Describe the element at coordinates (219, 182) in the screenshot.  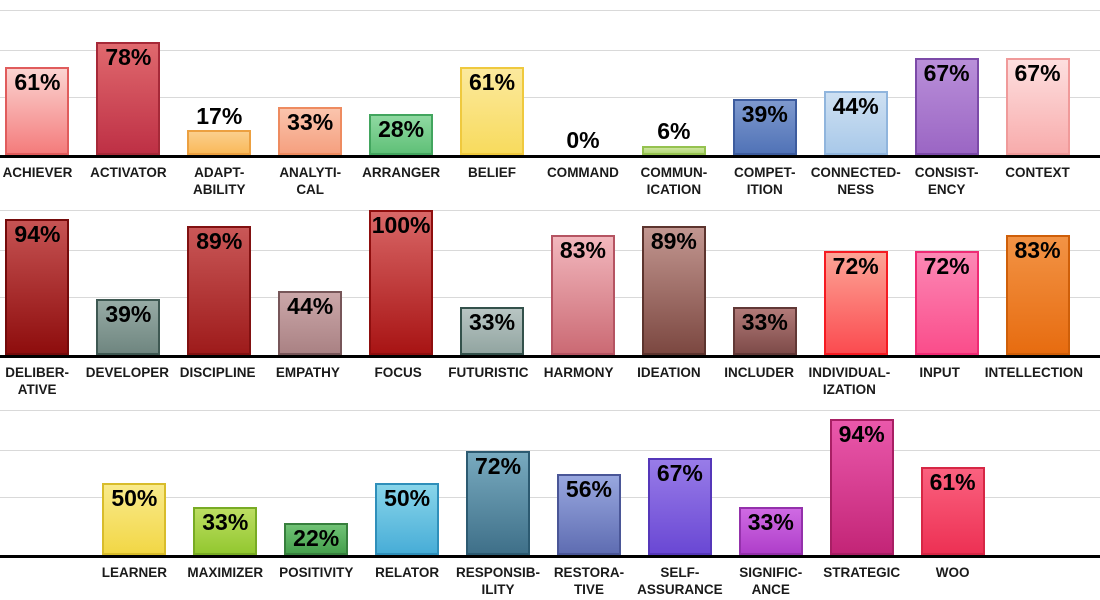
I see `category-label-adaptability: ADAPT- ABILITY` at that location.